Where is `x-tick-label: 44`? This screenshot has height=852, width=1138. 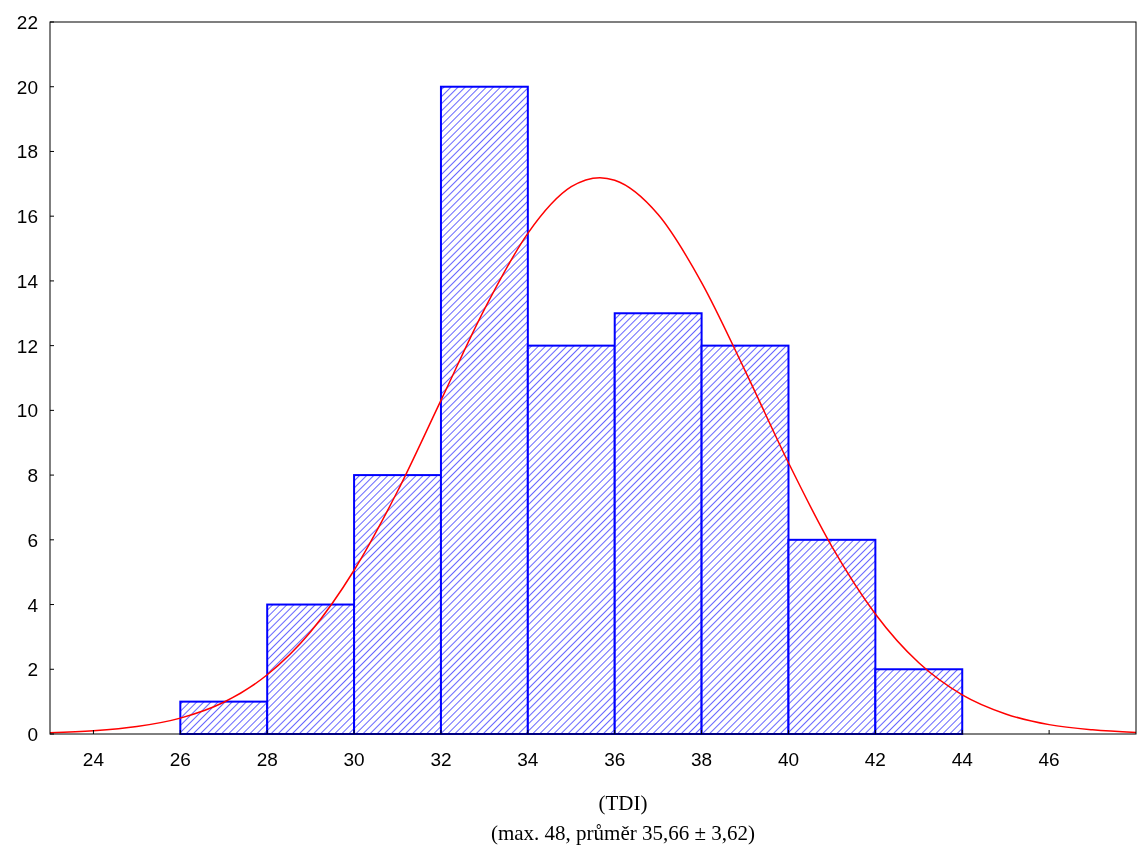
x-tick-label: 44 is located at coordinates (962, 759).